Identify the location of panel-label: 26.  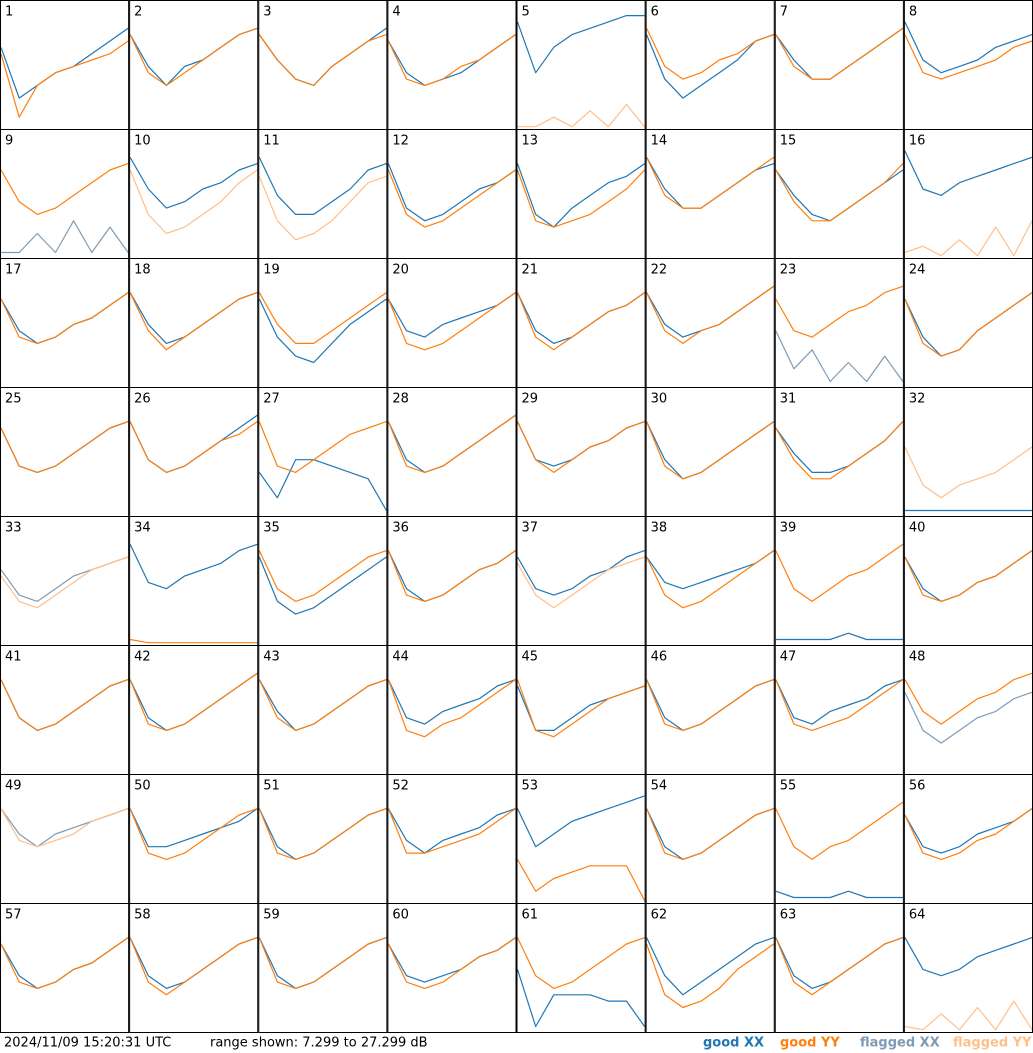
(142, 399).